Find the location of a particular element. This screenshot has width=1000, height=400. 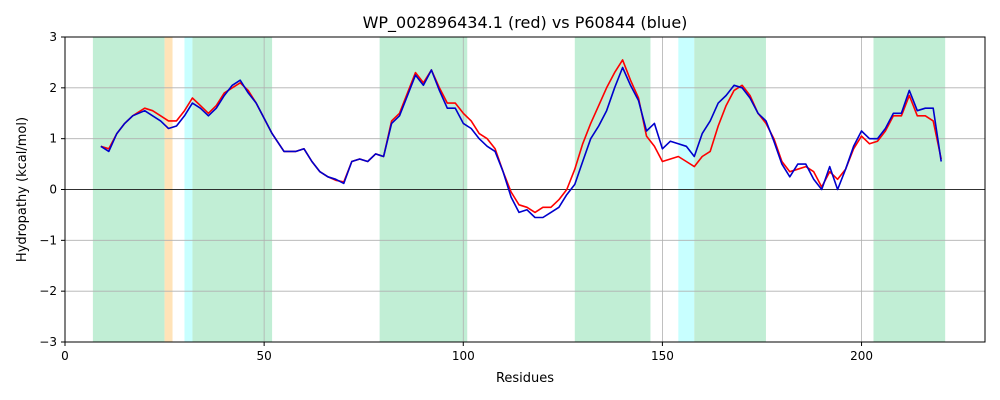

x-tick-label: 50 is located at coordinates (263, 356).